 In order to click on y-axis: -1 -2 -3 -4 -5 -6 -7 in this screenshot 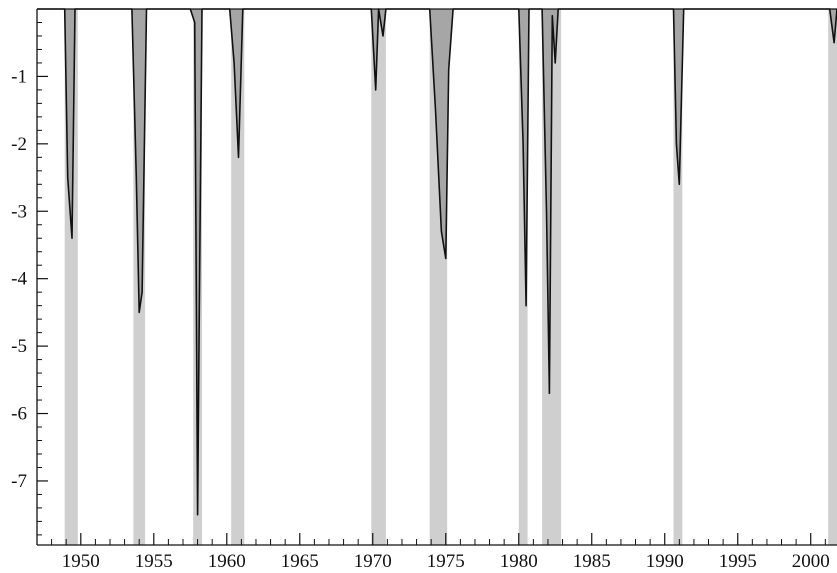, I will do `click(29, 278)`.